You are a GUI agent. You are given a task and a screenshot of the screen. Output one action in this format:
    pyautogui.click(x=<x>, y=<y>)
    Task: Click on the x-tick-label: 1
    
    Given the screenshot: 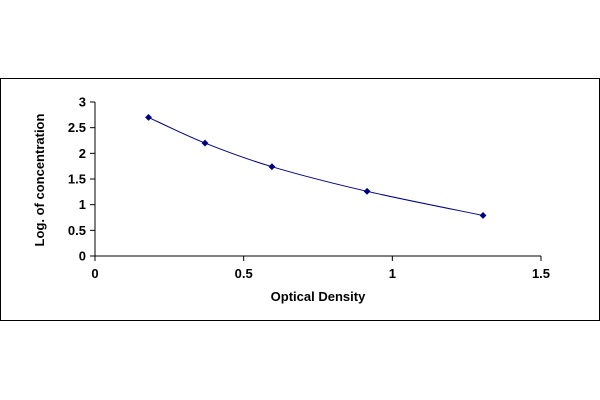 What is the action you would take?
    pyautogui.click(x=392, y=273)
    